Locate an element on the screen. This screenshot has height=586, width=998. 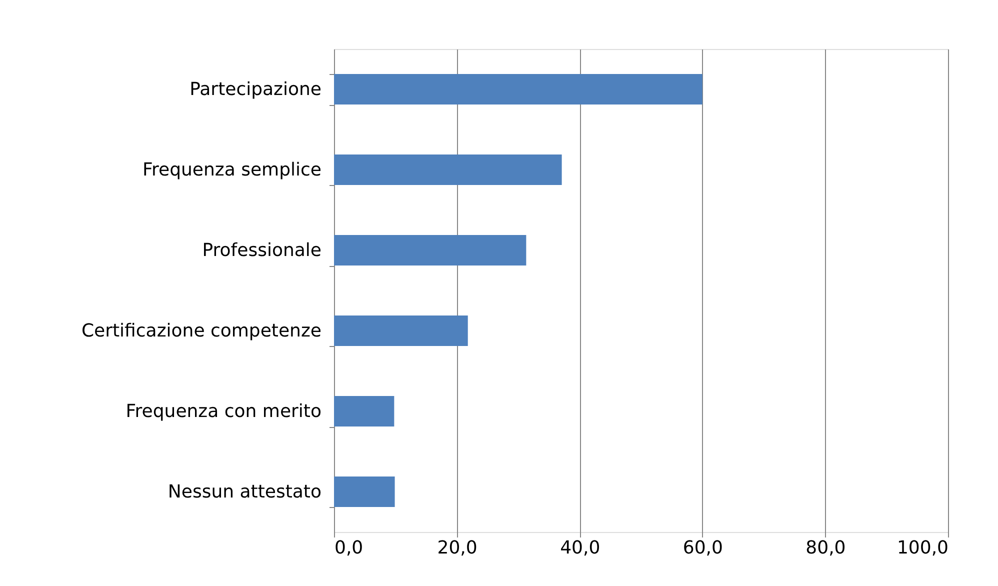
x-tick-label: 0,0 is located at coordinates (349, 548).